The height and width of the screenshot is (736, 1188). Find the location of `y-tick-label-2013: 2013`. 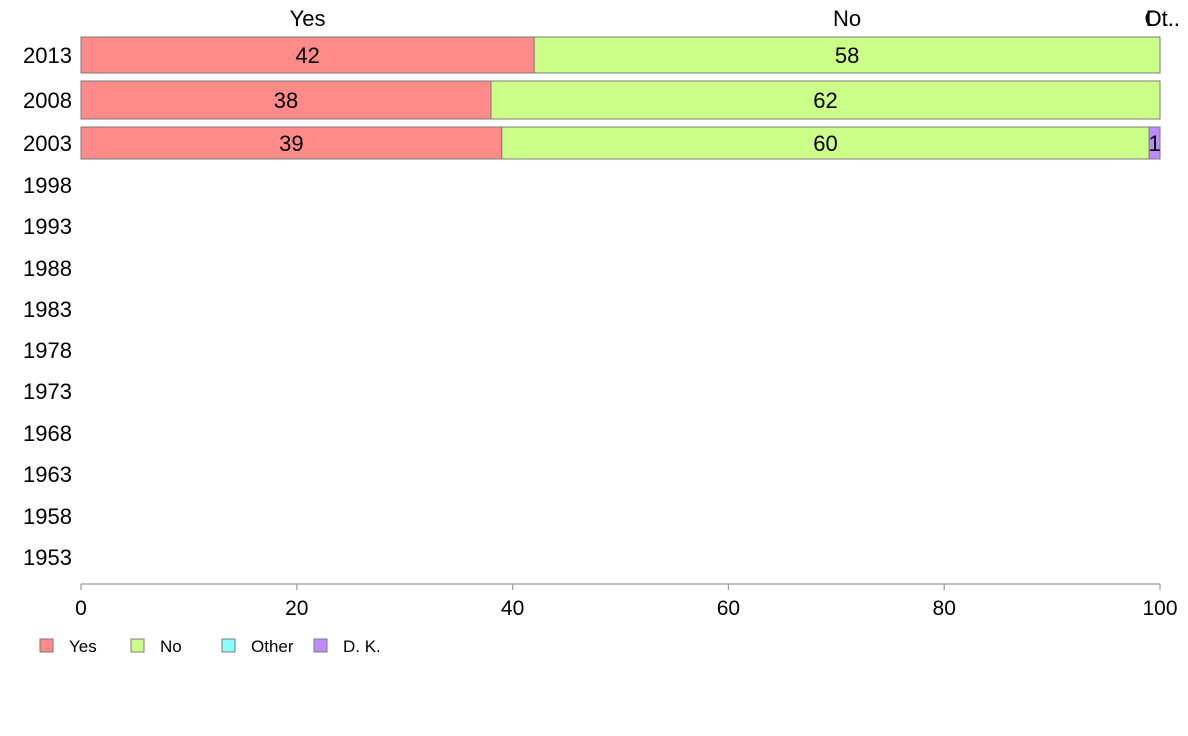

y-tick-label-2013: 2013 is located at coordinates (47, 55).